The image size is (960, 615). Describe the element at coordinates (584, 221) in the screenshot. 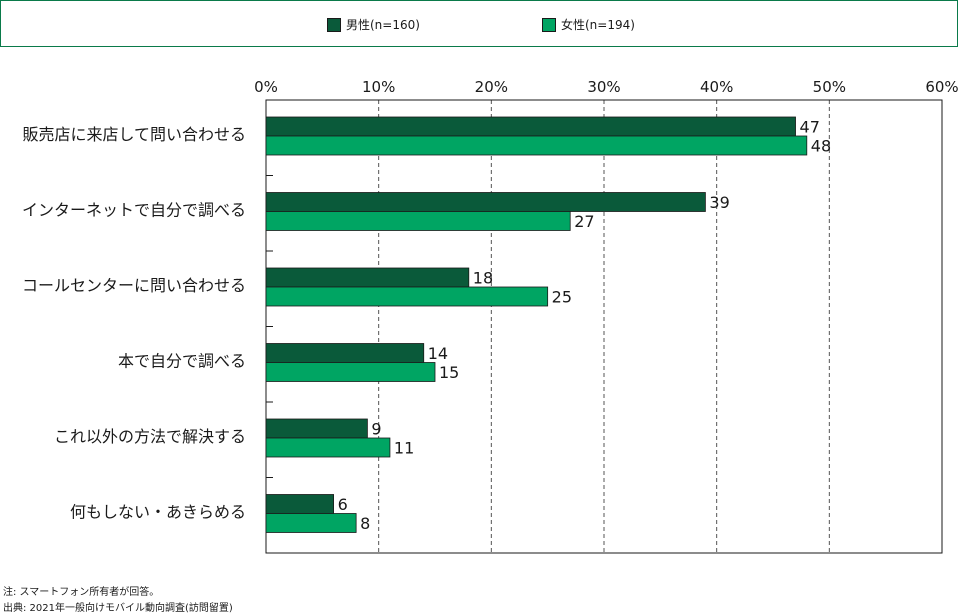

I see `data-label: 27` at that location.